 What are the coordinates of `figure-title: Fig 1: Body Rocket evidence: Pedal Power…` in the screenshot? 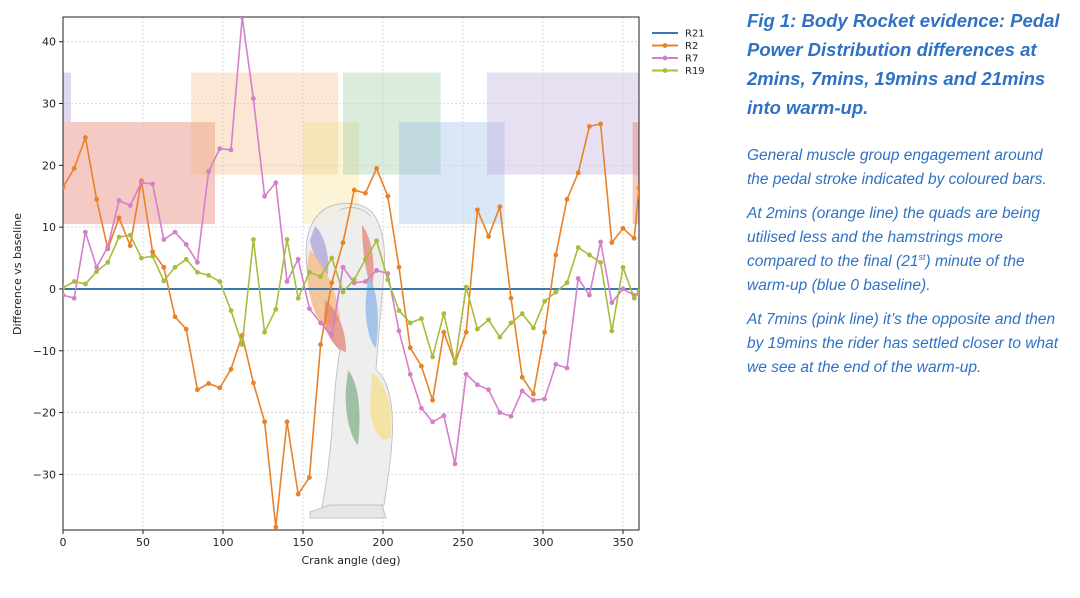 It's located at (903, 64).